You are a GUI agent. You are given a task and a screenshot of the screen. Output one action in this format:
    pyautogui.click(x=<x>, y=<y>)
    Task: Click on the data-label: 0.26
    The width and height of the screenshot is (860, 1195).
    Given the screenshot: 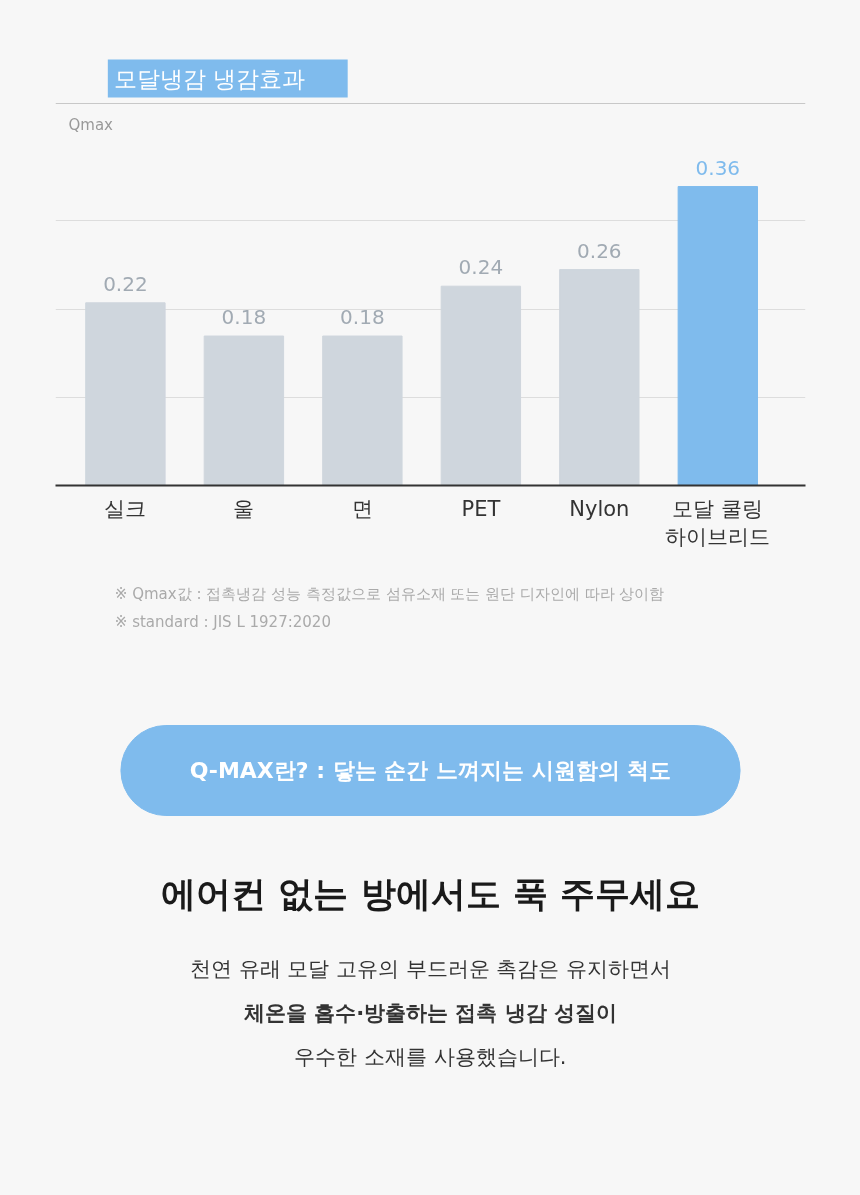 What is the action you would take?
    pyautogui.click(x=599, y=250)
    